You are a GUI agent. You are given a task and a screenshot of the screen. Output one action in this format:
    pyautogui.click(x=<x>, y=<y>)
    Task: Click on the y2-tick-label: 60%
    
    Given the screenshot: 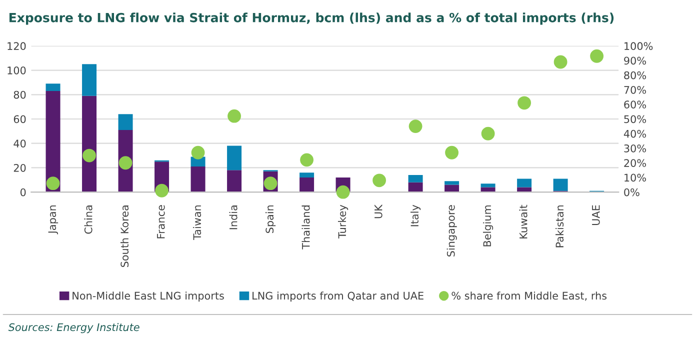 What is the action you would take?
    pyautogui.click(x=635, y=104)
    